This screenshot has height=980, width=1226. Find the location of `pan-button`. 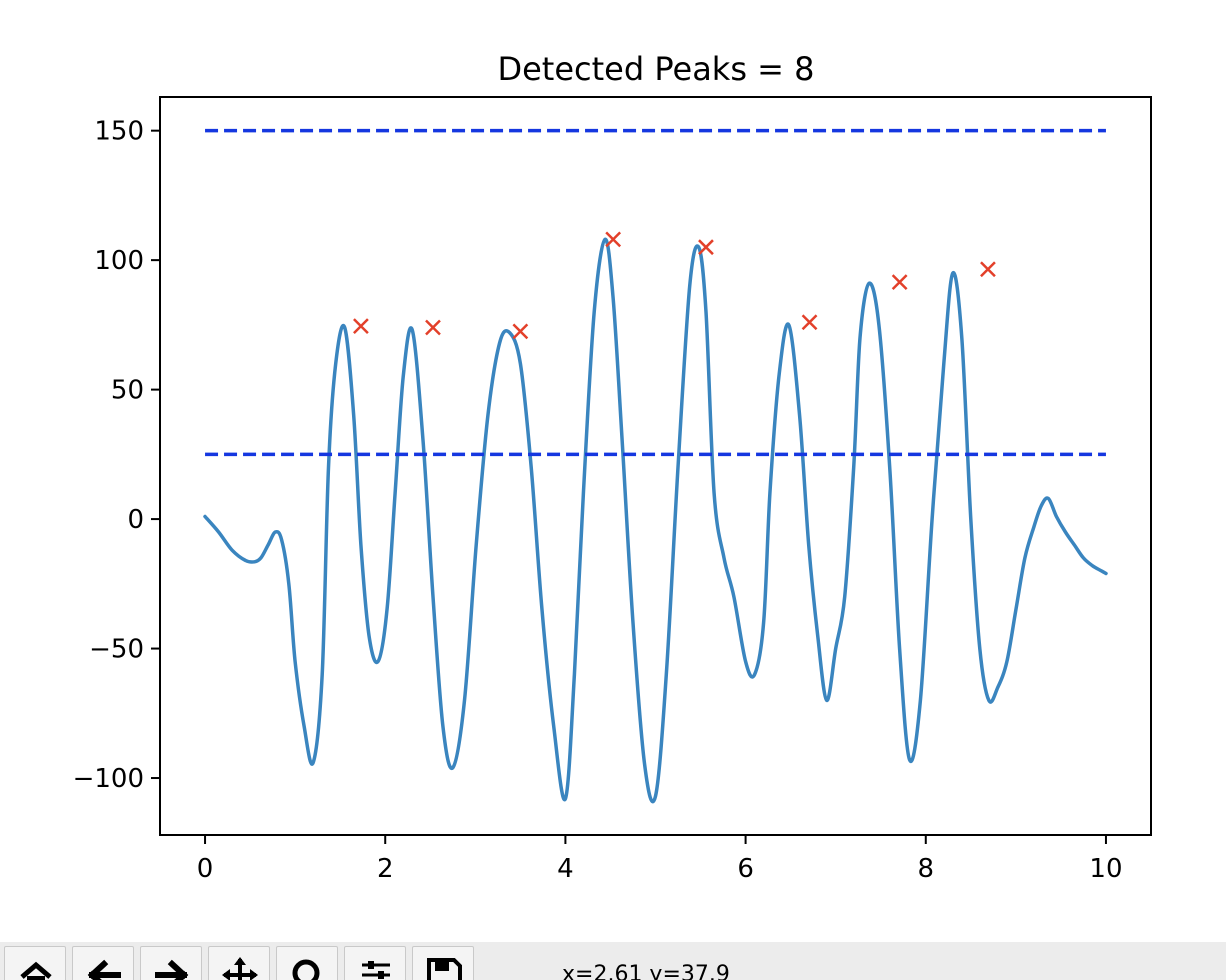

pan-button is located at coordinates (239, 963).